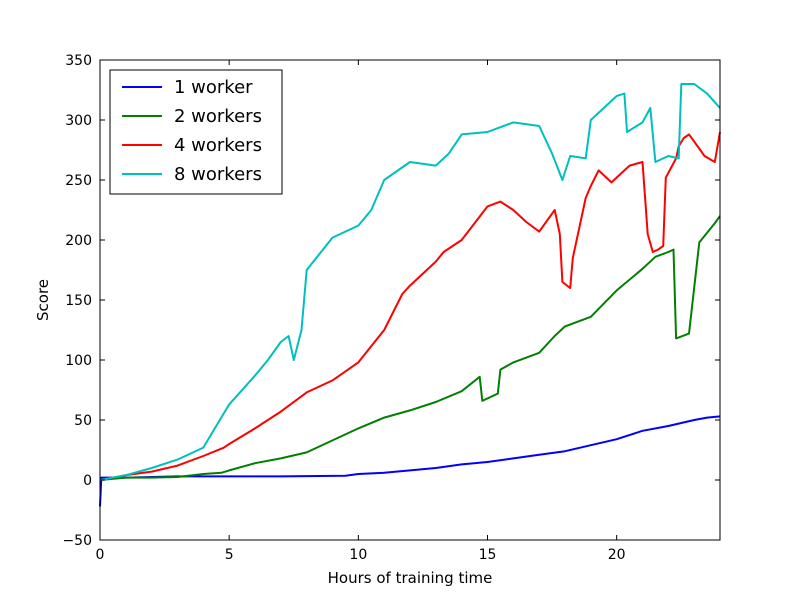 The image size is (800, 600). I want to click on y-tick-label: 100, so click(78, 361).